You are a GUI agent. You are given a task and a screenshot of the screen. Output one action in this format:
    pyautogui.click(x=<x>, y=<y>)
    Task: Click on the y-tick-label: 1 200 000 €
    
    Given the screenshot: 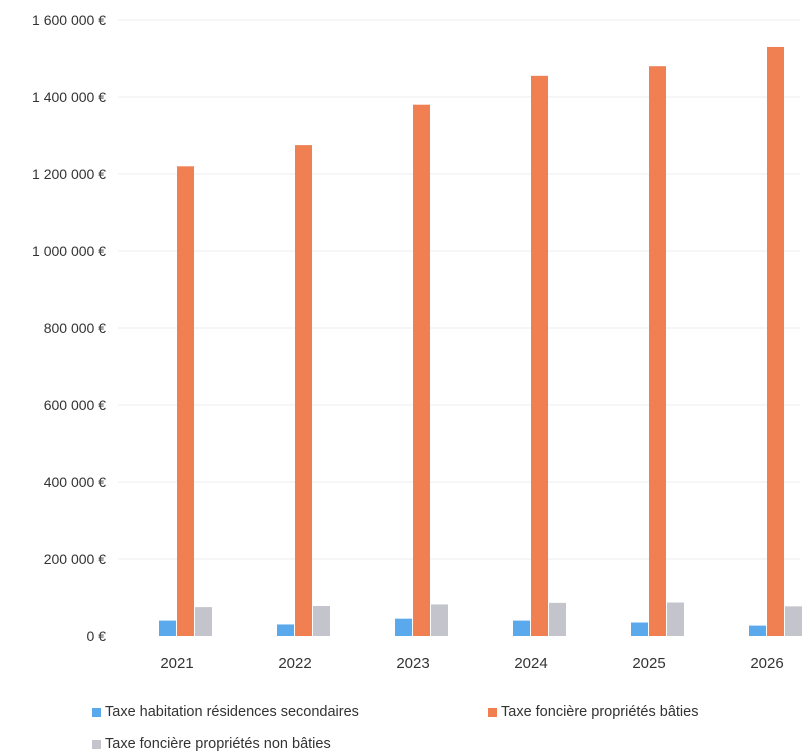 What is the action you would take?
    pyautogui.click(x=69, y=174)
    